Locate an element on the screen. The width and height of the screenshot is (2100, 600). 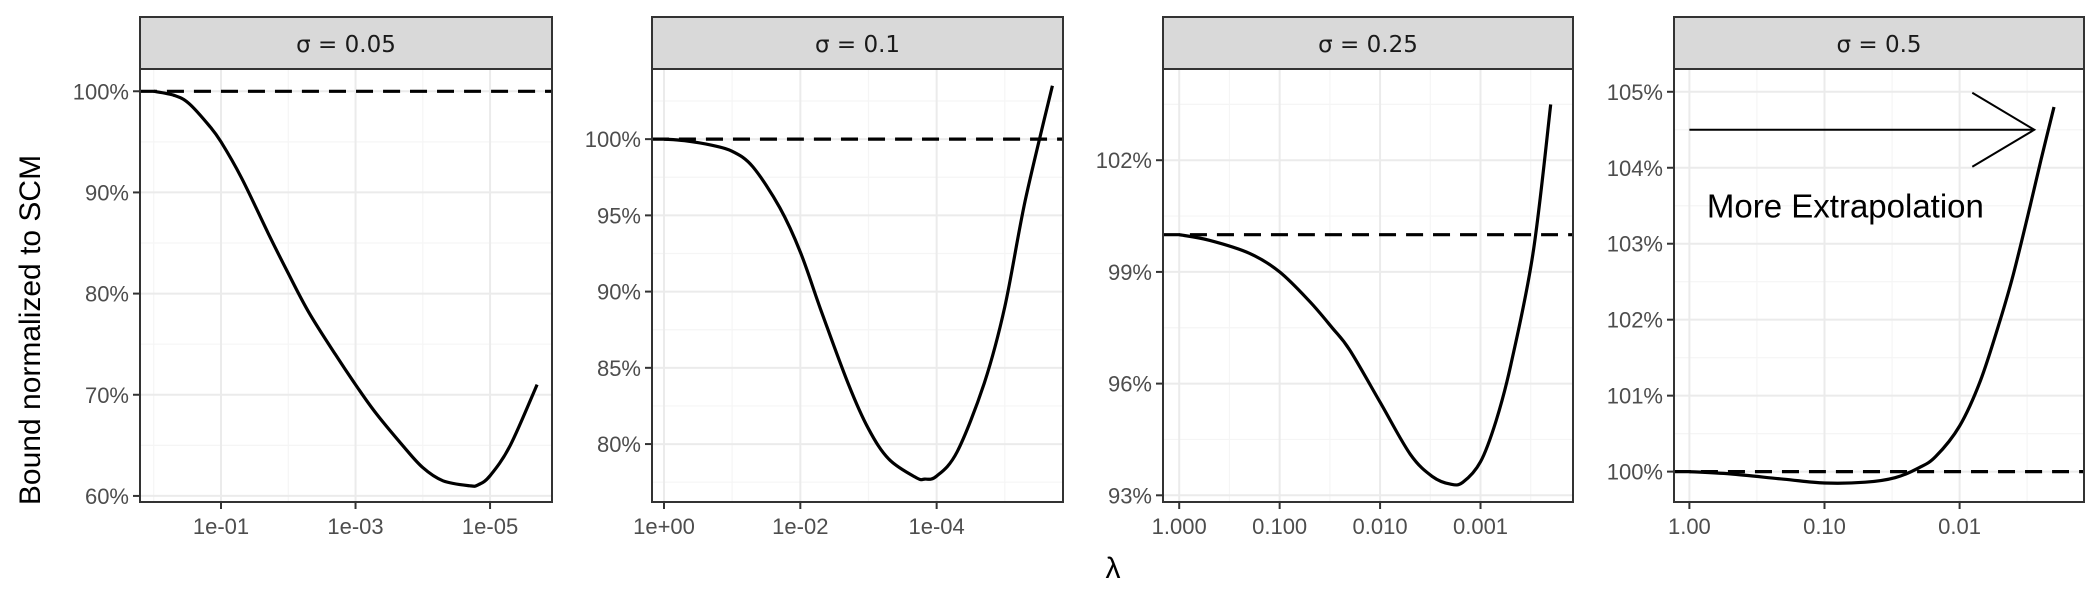
y-axis-title: Bound normalized to SCM is located at coordinates (30, 330).